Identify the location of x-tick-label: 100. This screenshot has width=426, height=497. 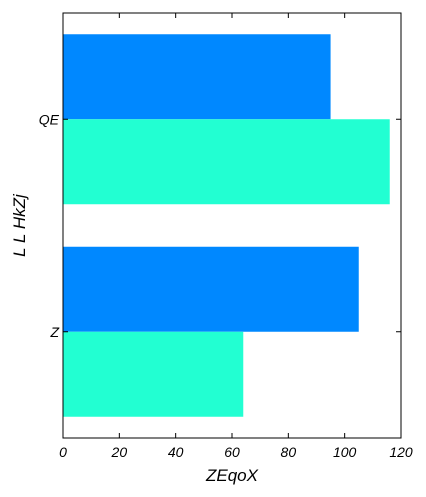
(345, 452).